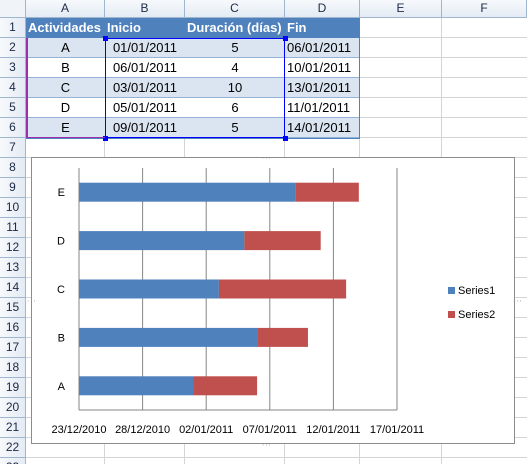 The height and width of the screenshot is (464, 527). I want to click on x-tick-label: 28/12/2010, so click(142, 430).